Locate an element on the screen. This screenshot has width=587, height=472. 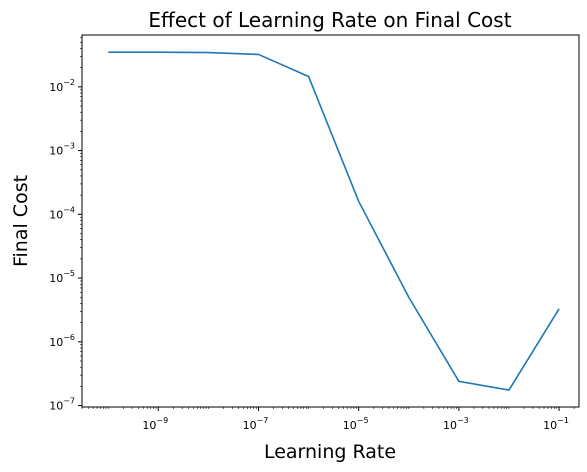
x-tick-exp-4: −1 is located at coordinates (563, 420).